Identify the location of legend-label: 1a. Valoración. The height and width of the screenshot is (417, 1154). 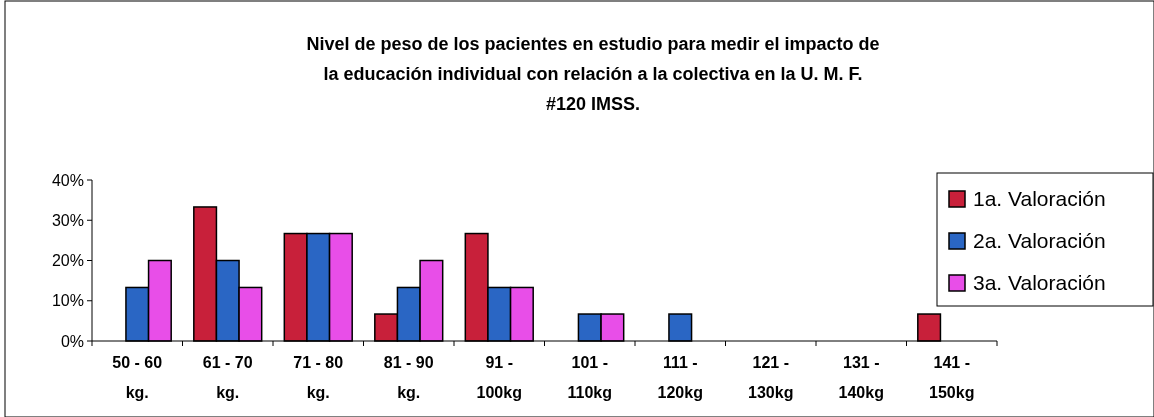
(1039, 199).